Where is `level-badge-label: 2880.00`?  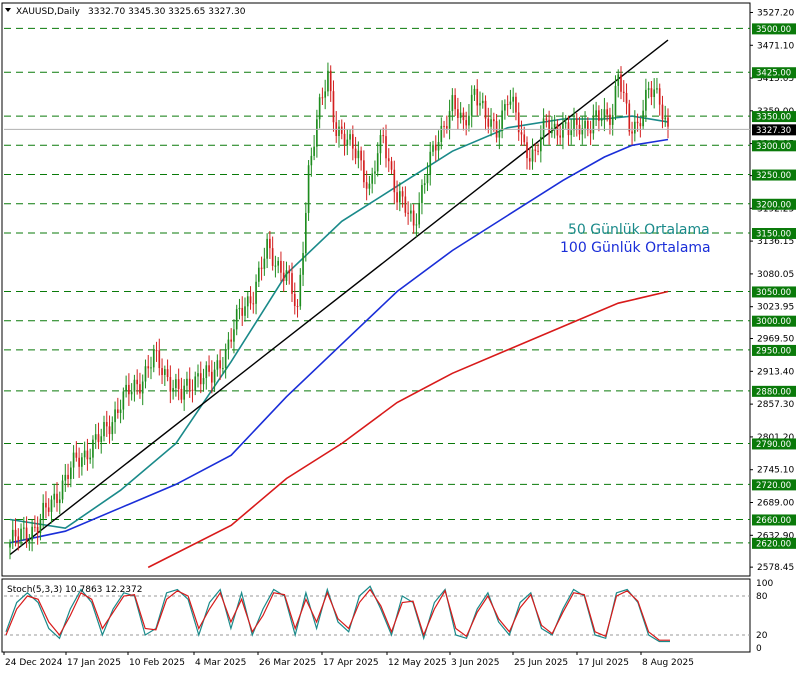 level-badge-label: 2880.00 is located at coordinates (773, 392).